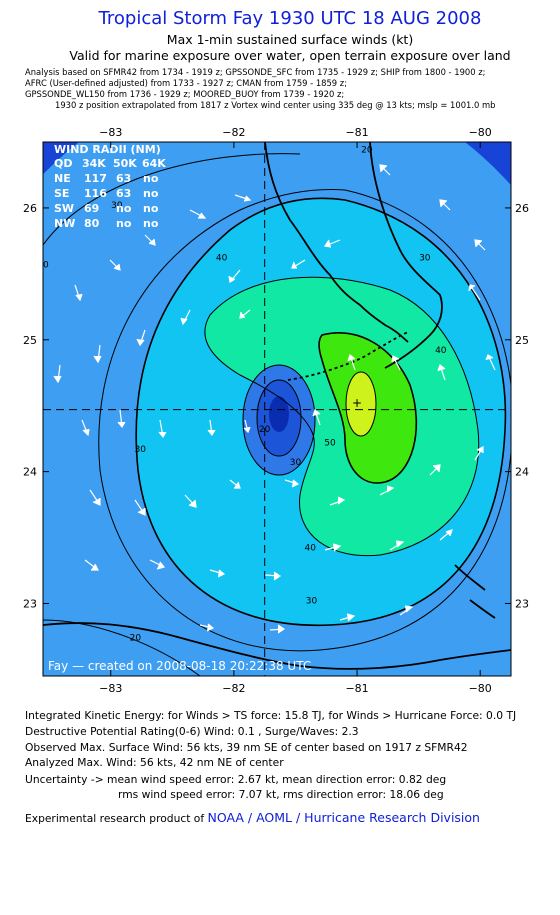 The image size is (560, 915). Describe the element at coordinates (356, 687) in the screenshot. I see `x-tick-label-bottom: −81` at that location.